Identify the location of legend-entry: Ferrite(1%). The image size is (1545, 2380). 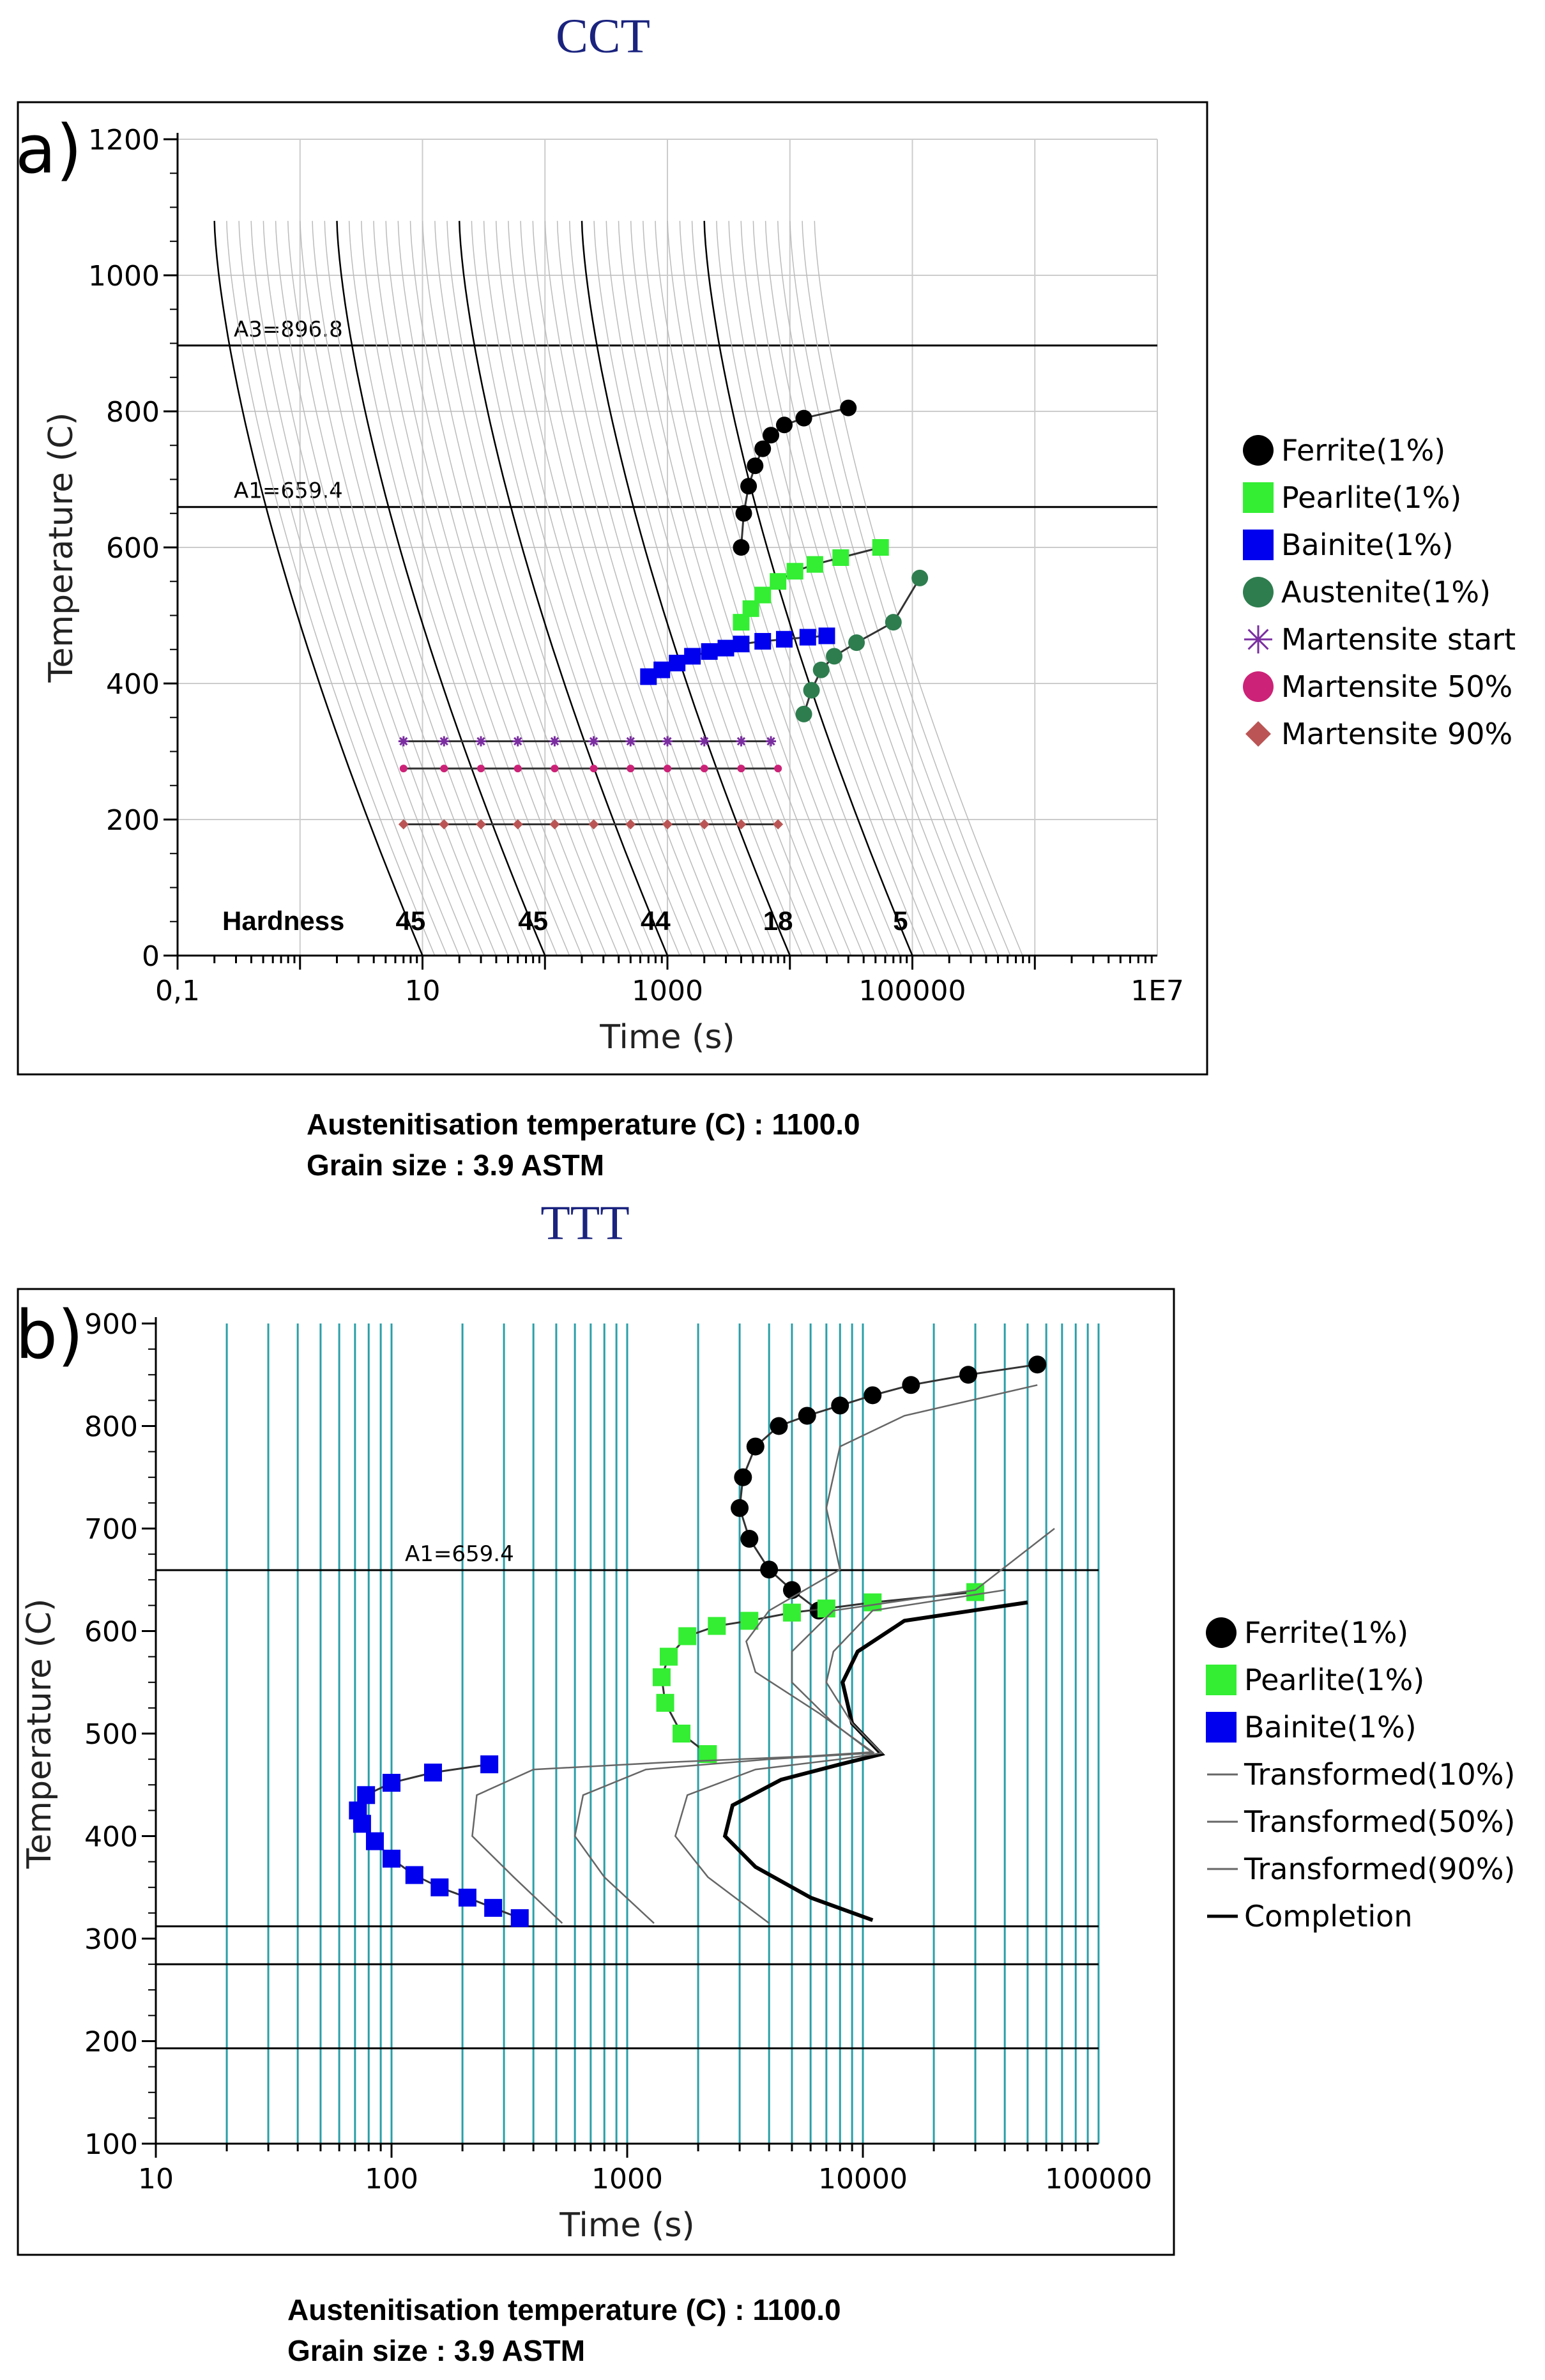
(1326, 1632).